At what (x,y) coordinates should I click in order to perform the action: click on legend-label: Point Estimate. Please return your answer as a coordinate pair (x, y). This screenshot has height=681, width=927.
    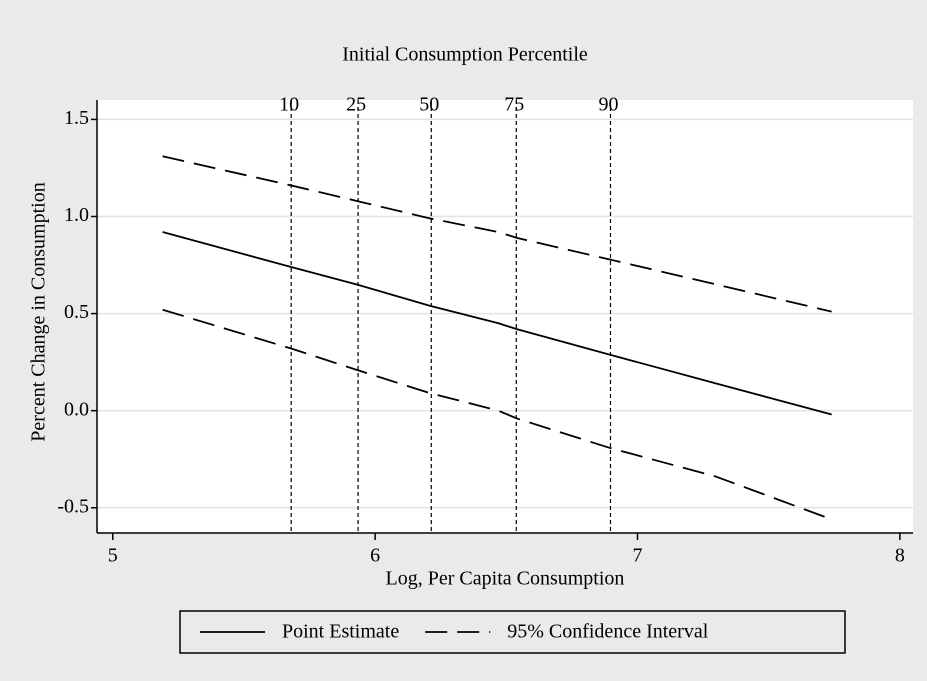
    Looking at the image, I should click on (340, 632).